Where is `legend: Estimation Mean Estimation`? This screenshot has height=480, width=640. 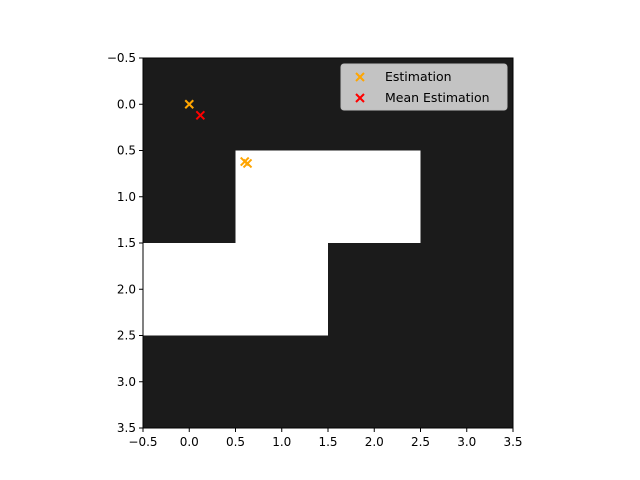 legend: Estimation Mean Estimation is located at coordinates (424, 87).